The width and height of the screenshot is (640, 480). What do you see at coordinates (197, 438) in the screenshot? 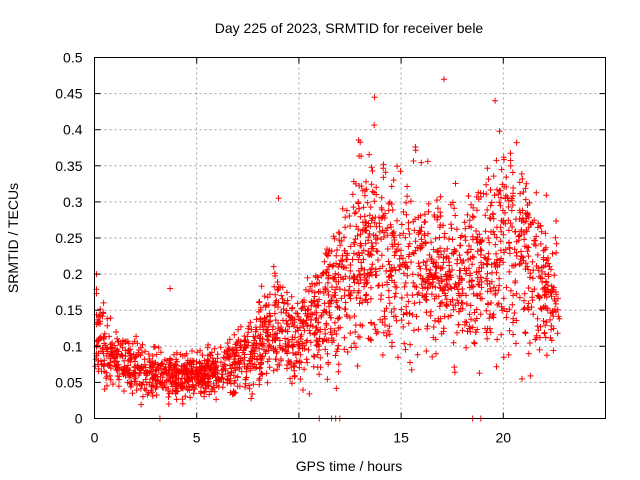
I see `x-tick-label: 5` at bounding box center [197, 438].